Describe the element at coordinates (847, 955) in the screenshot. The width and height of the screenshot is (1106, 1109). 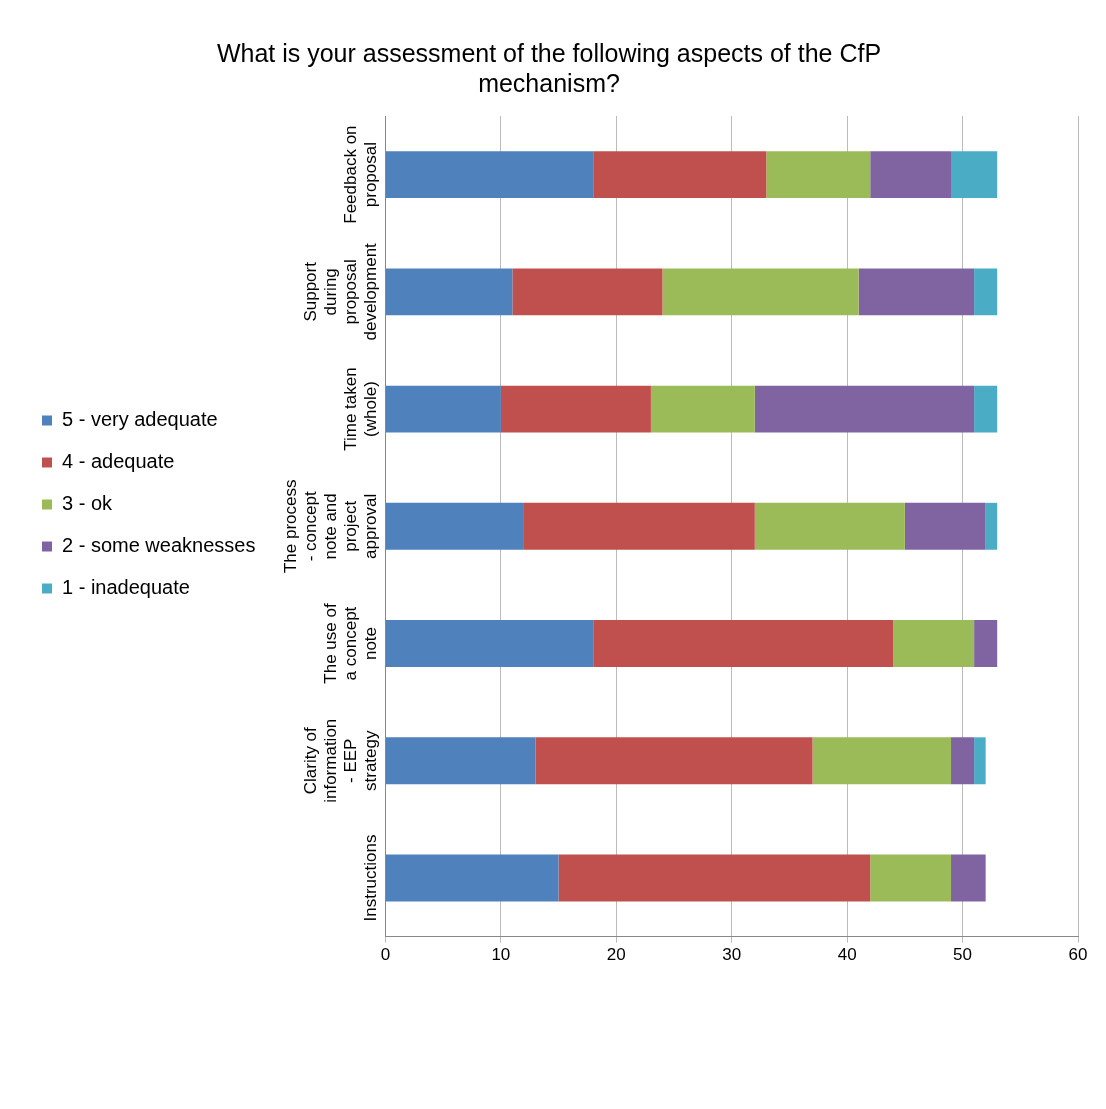
I see `x-tick-label: 40` at that location.